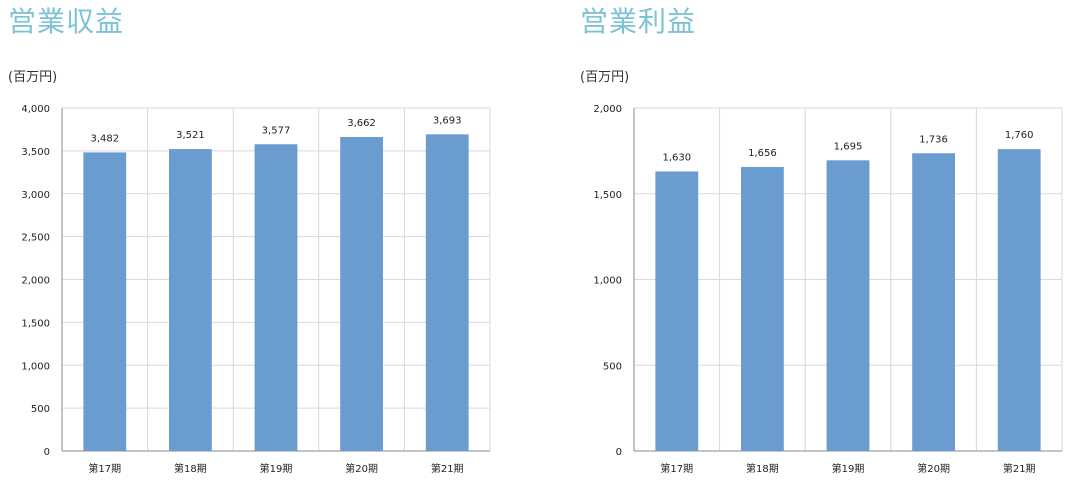  What do you see at coordinates (35, 152) in the screenshot?
I see `revenue-ytick-label: 3,500` at bounding box center [35, 152].